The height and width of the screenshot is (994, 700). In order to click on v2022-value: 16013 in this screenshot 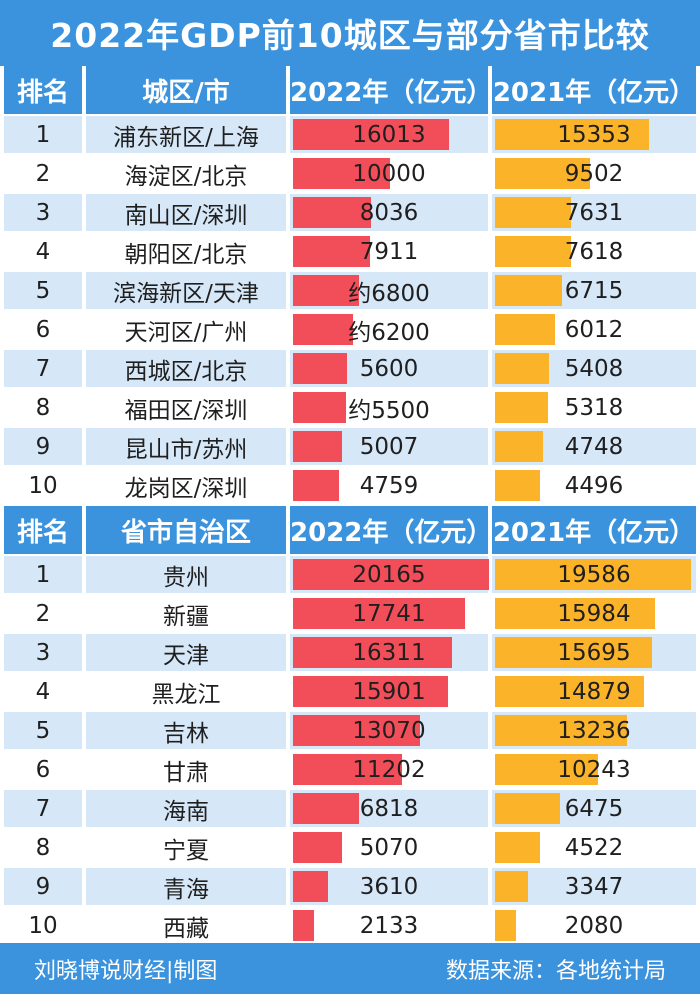, I will do `click(389, 134)`.